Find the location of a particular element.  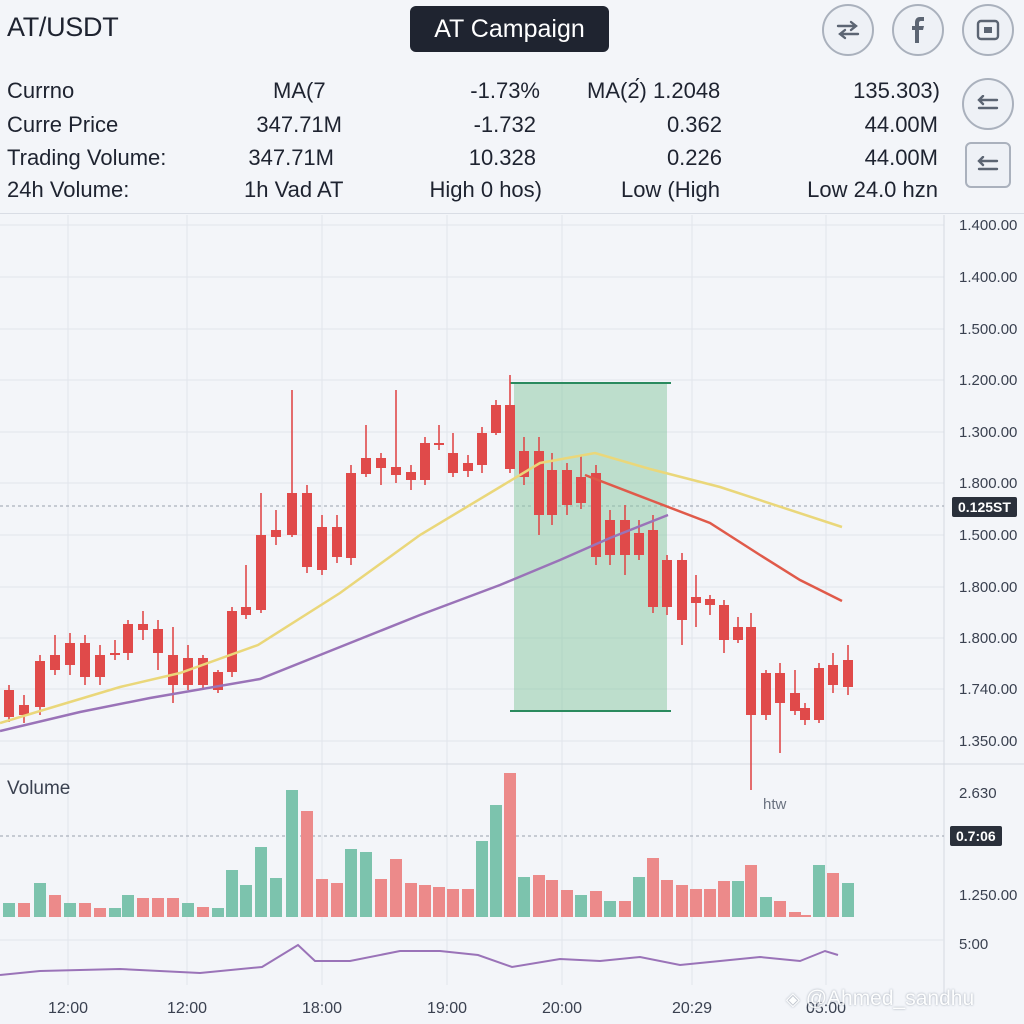

price-tick-label: 1.400.00 is located at coordinates (988, 225).